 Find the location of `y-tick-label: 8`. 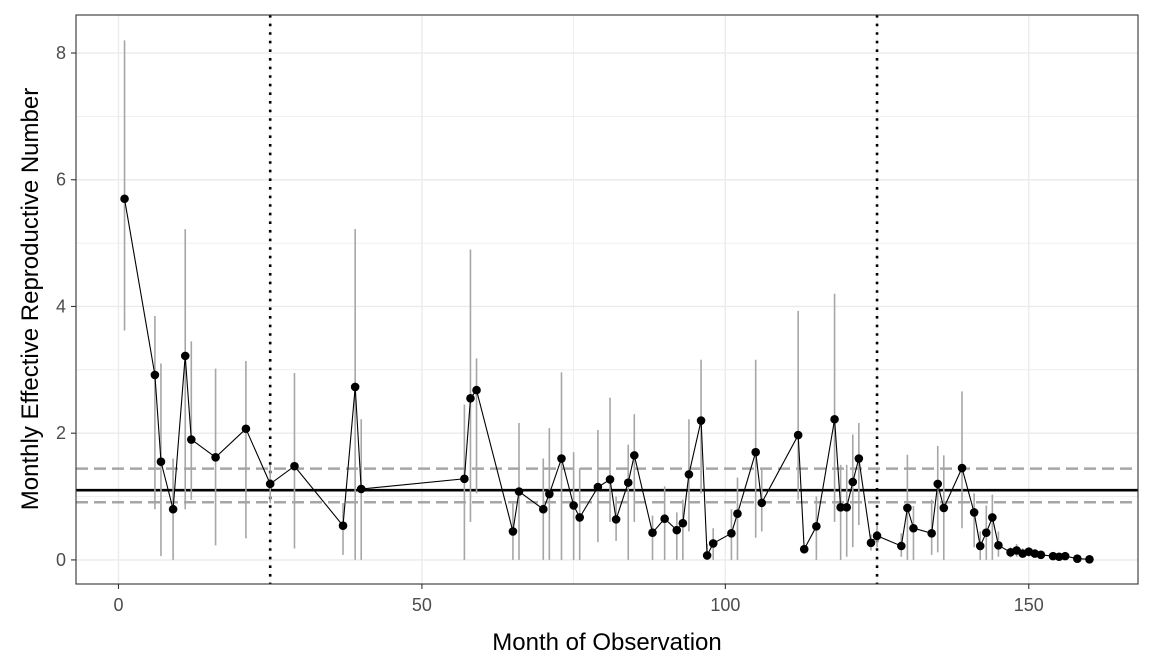

y-tick-label: 8 is located at coordinates (61, 53).